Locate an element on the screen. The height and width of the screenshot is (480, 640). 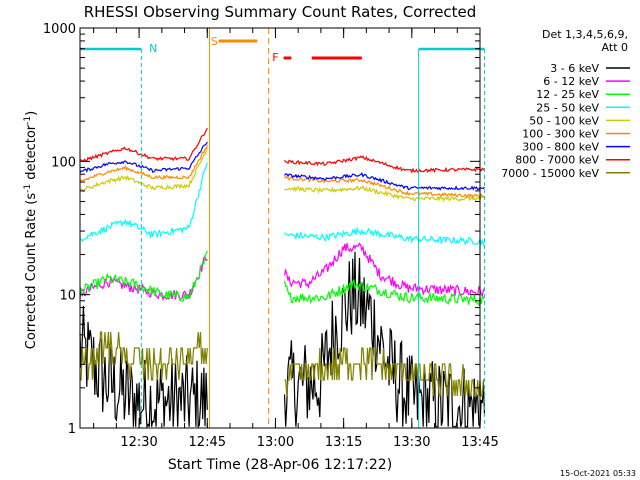
legend-label: 300 - 800 keV is located at coordinates (560, 147).